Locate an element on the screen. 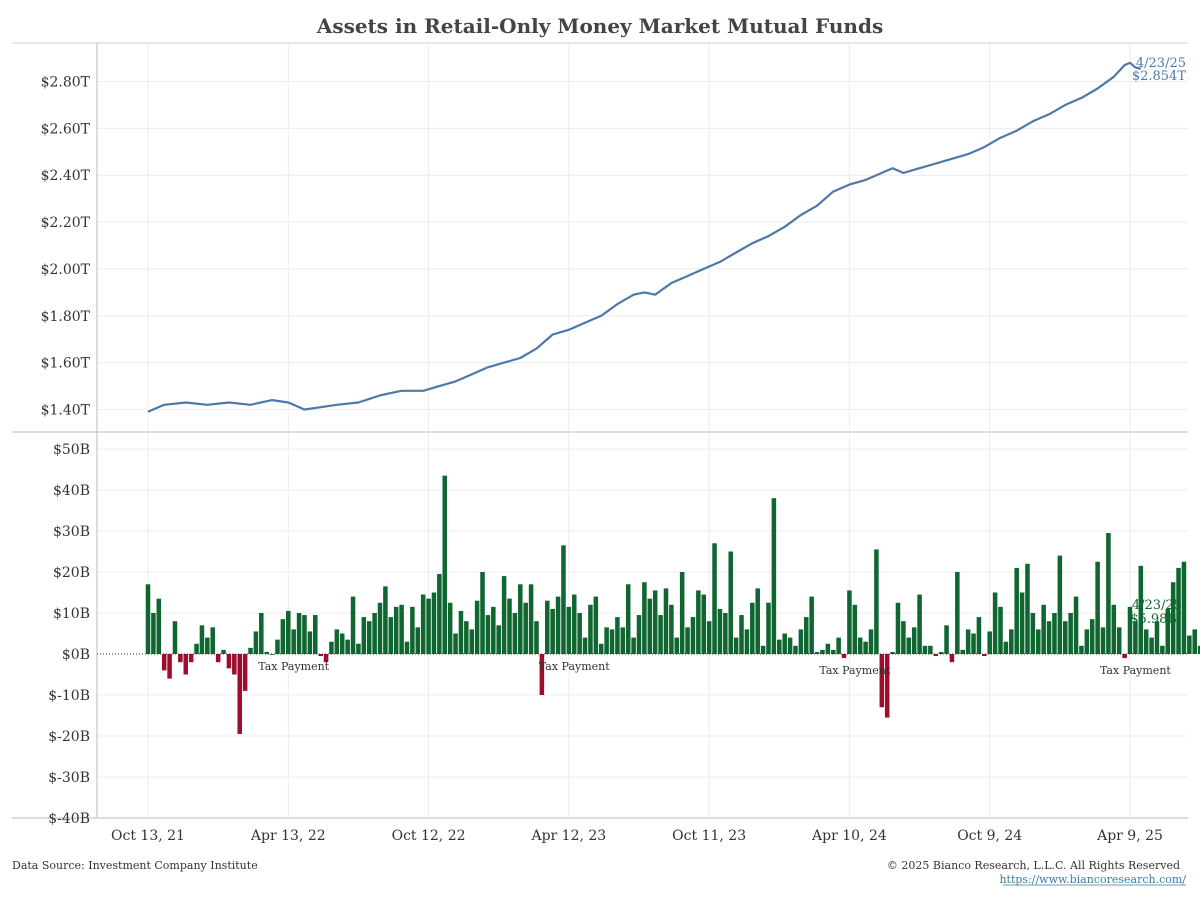 This screenshot has width=1200, height=904. bottom-y-tick-label: $-10B is located at coordinates (69, 696).